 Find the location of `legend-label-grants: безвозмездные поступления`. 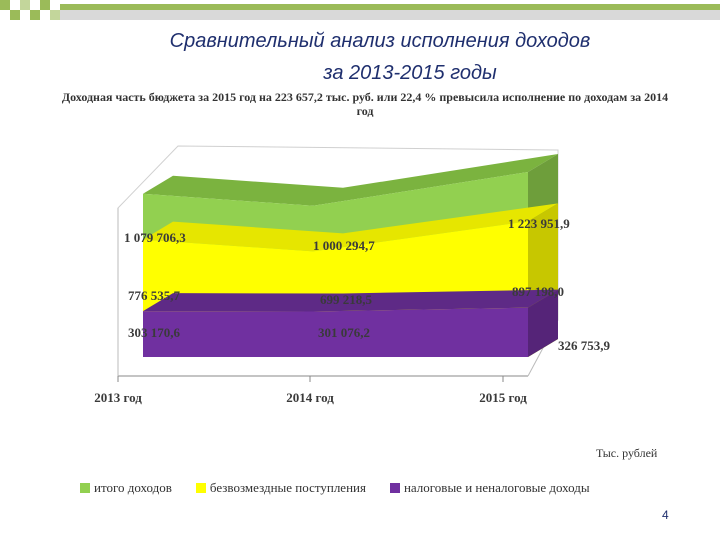

legend-label-grants: безвозмездные поступления is located at coordinates (287, 487).